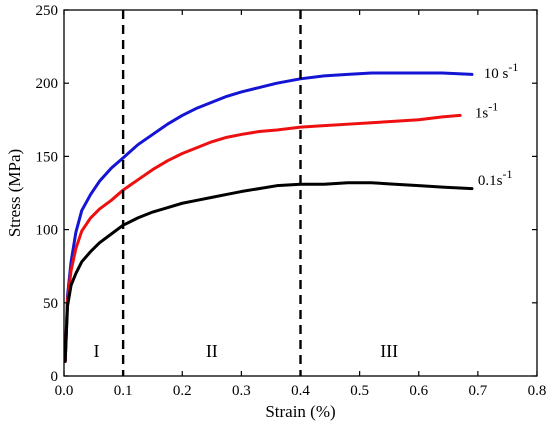 This screenshot has width=550, height=427. I want to click on y-axis-label: Stress (MPa), so click(14, 193).